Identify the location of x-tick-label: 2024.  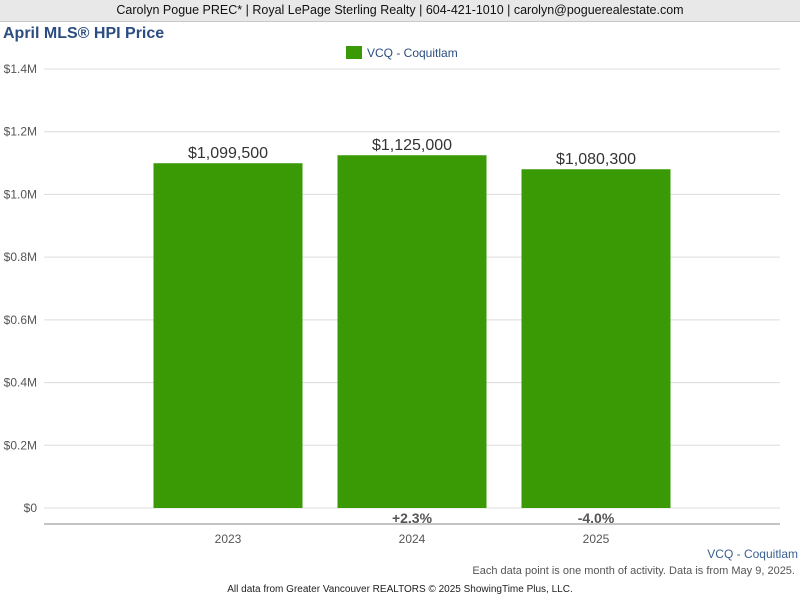
(412, 539).